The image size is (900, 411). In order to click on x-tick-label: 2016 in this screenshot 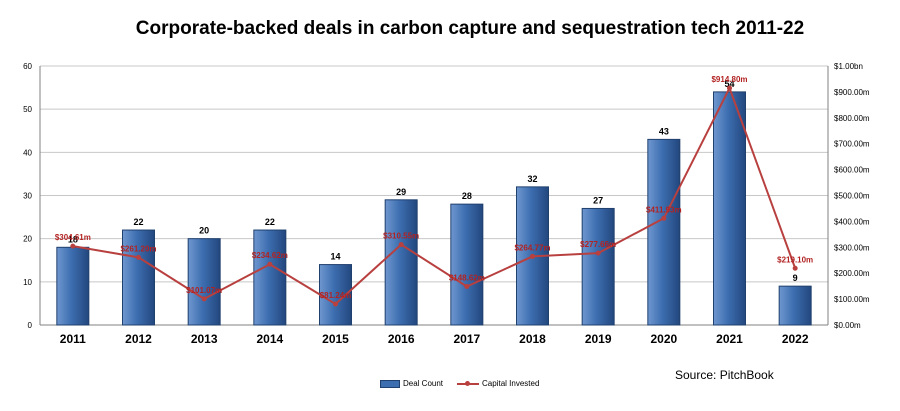, I will do `click(401, 339)`.